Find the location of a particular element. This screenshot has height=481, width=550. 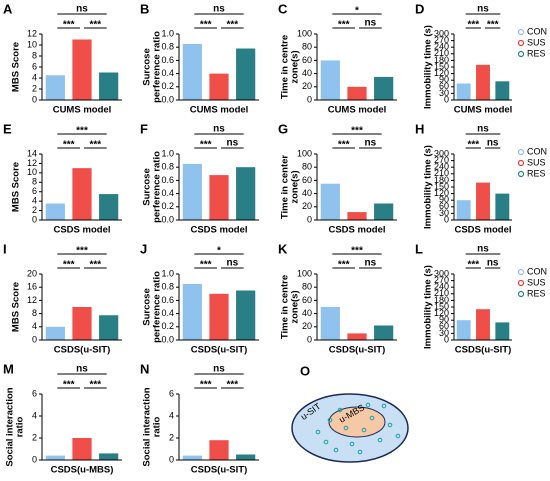

panel-letter: I is located at coordinates (5, 248).